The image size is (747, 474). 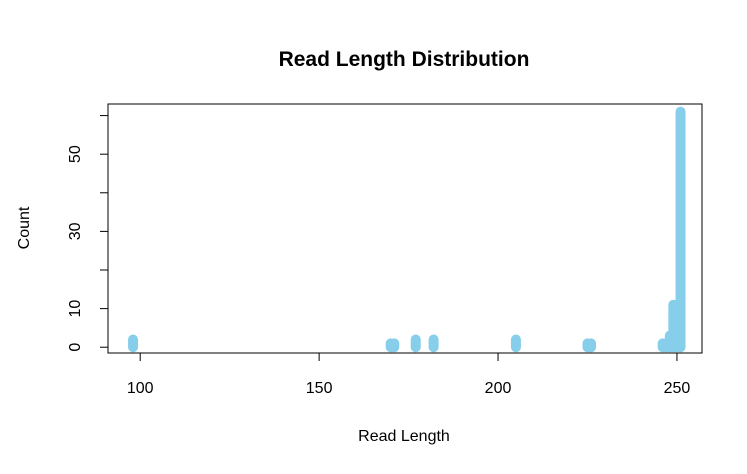 What do you see at coordinates (498, 388) in the screenshot?
I see `x-tick-label-200: 200` at bounding box center [498, 388].